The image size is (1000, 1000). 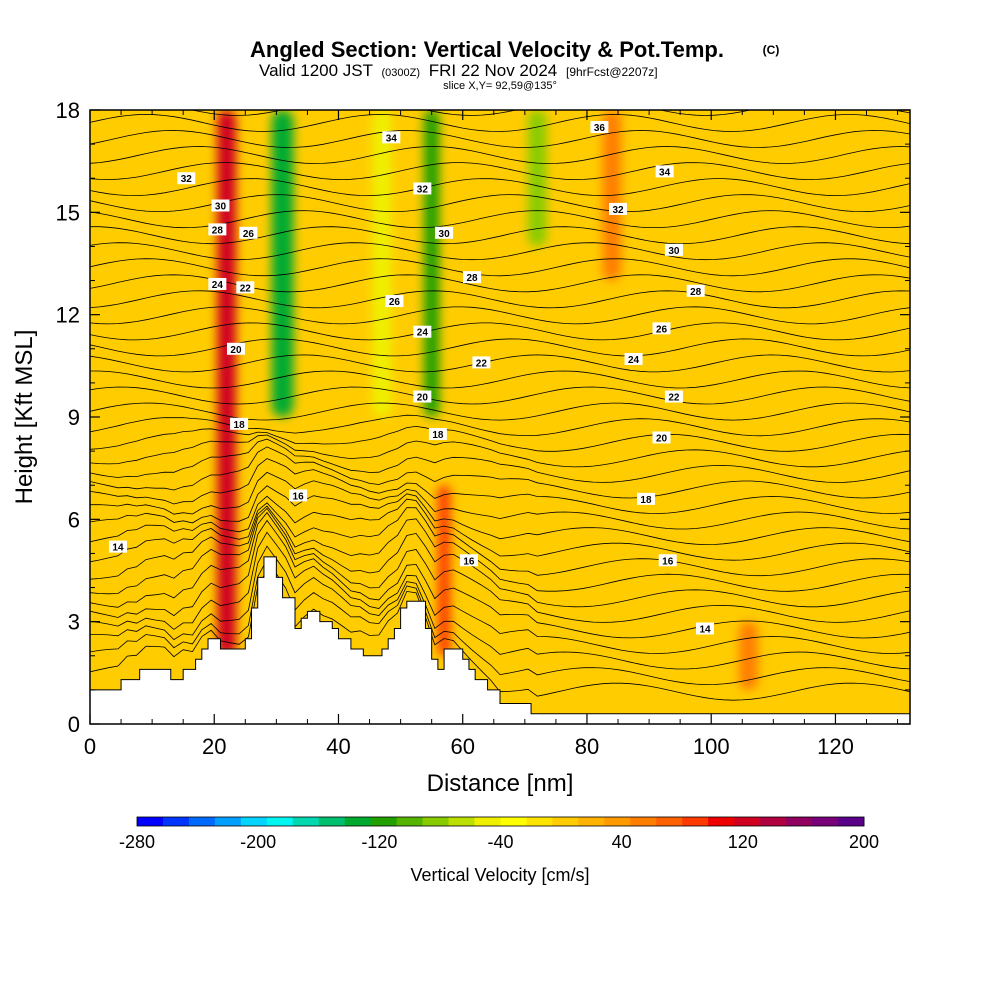 I want to click on contour-label-text: 30, so click(x=221, y=207).